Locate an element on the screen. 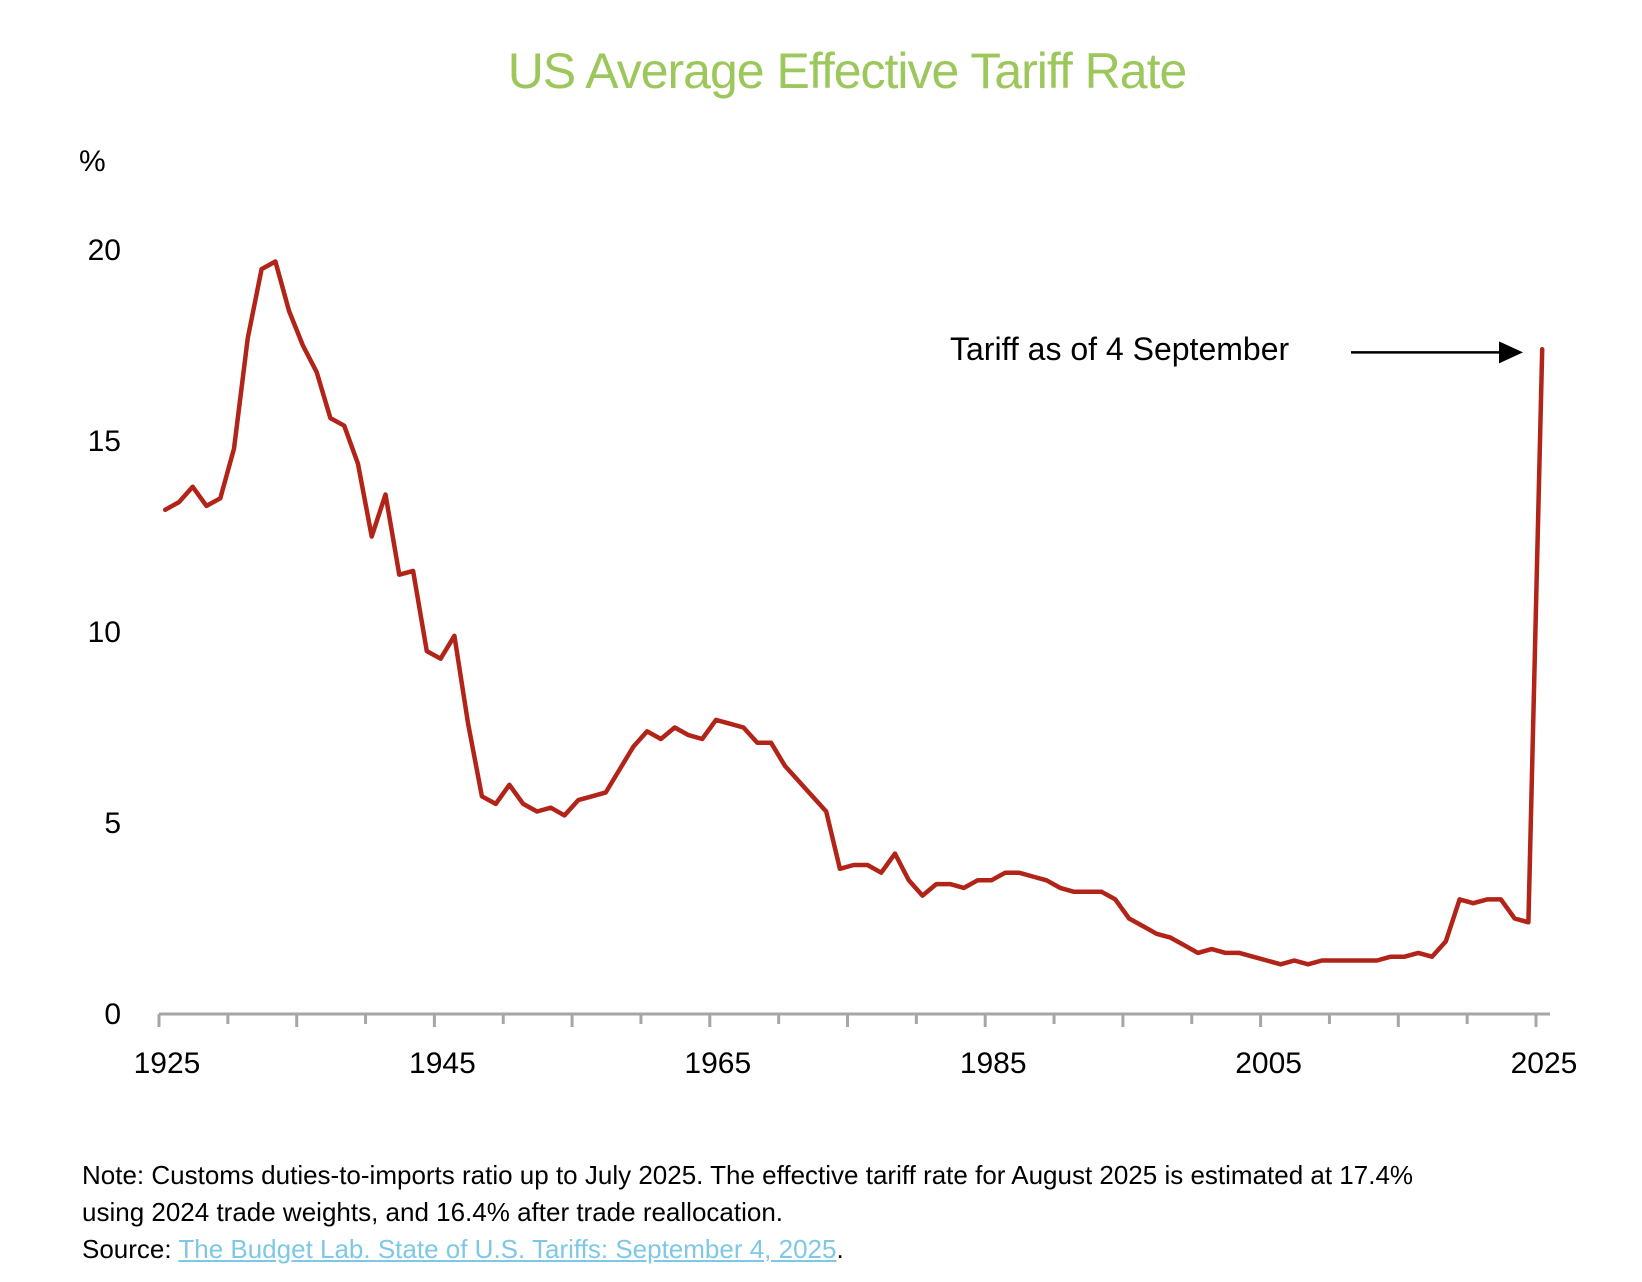  y-tick-label: 10 is located at coordinates (104, 632).